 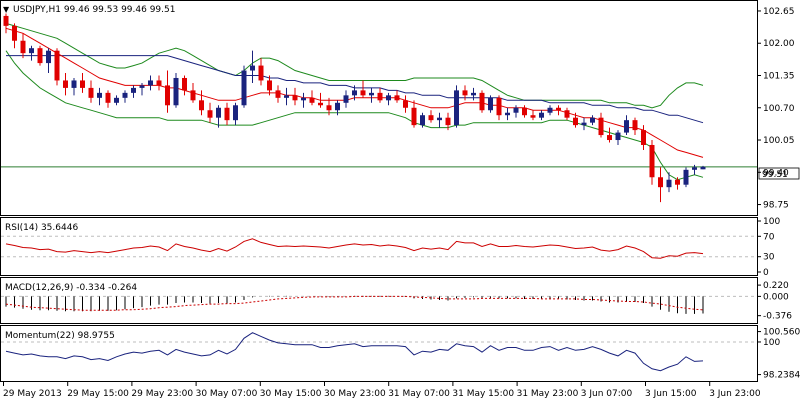 What do you see at coordinates (766, 273) in the screenshot?
I see `rsi-axis-tick-label: 0` at bounding box center [766, 273].